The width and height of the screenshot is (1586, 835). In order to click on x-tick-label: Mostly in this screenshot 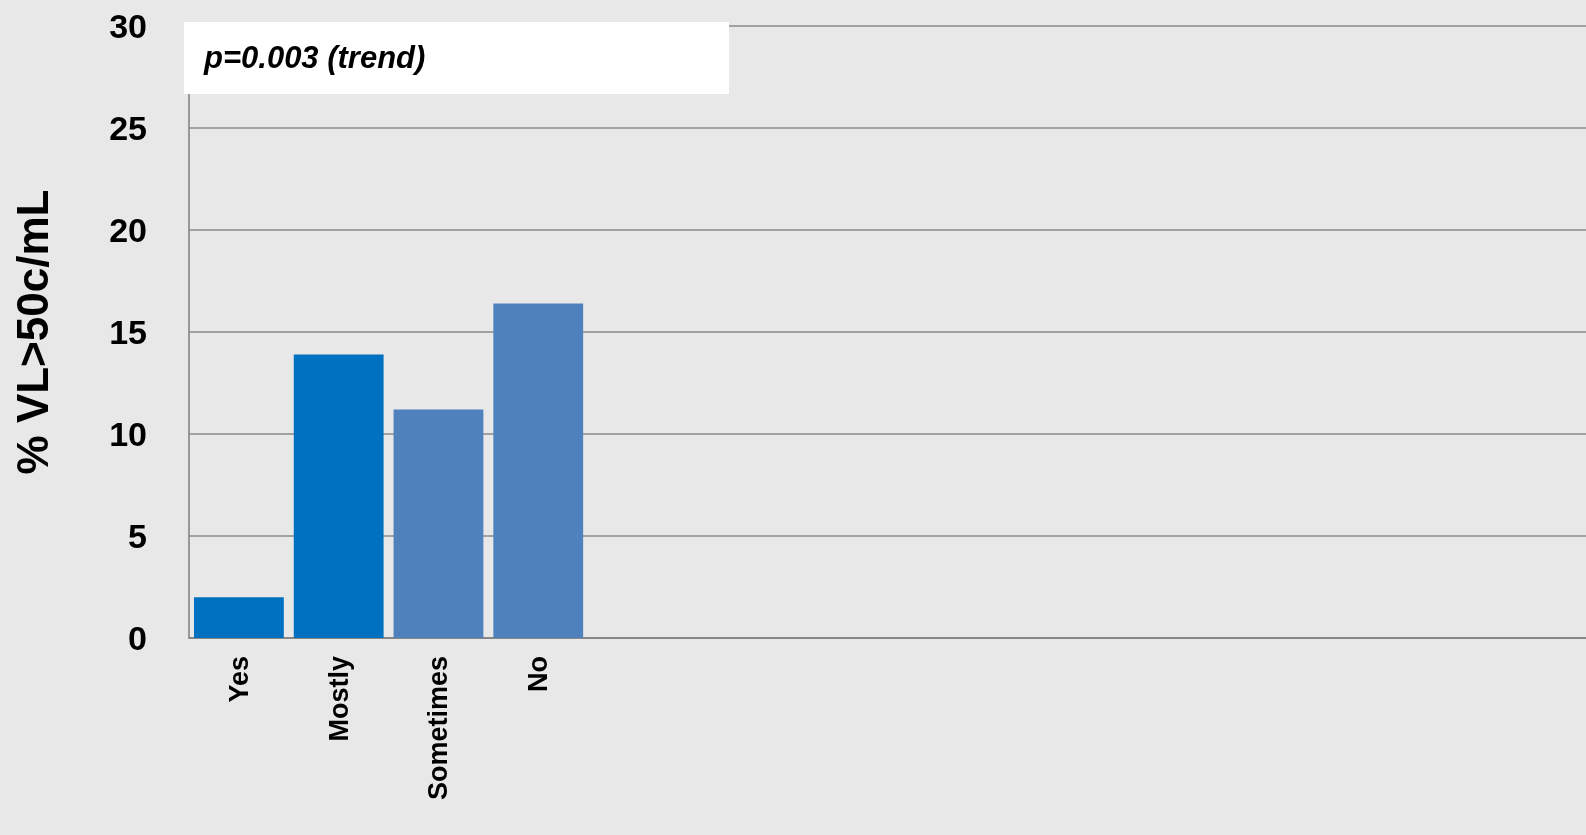, I will do `click(338, 699)`.